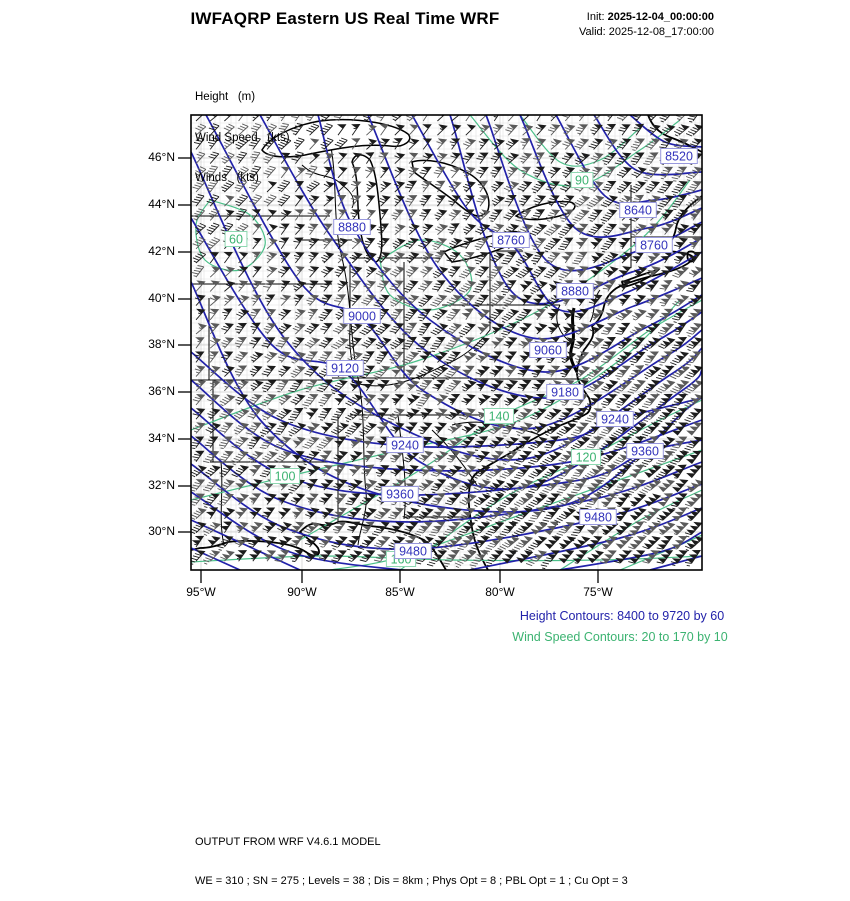  Describe the element at coordinates (302, 592) in the screenshot. I see `lon-tick-label: 90°W` at that location.